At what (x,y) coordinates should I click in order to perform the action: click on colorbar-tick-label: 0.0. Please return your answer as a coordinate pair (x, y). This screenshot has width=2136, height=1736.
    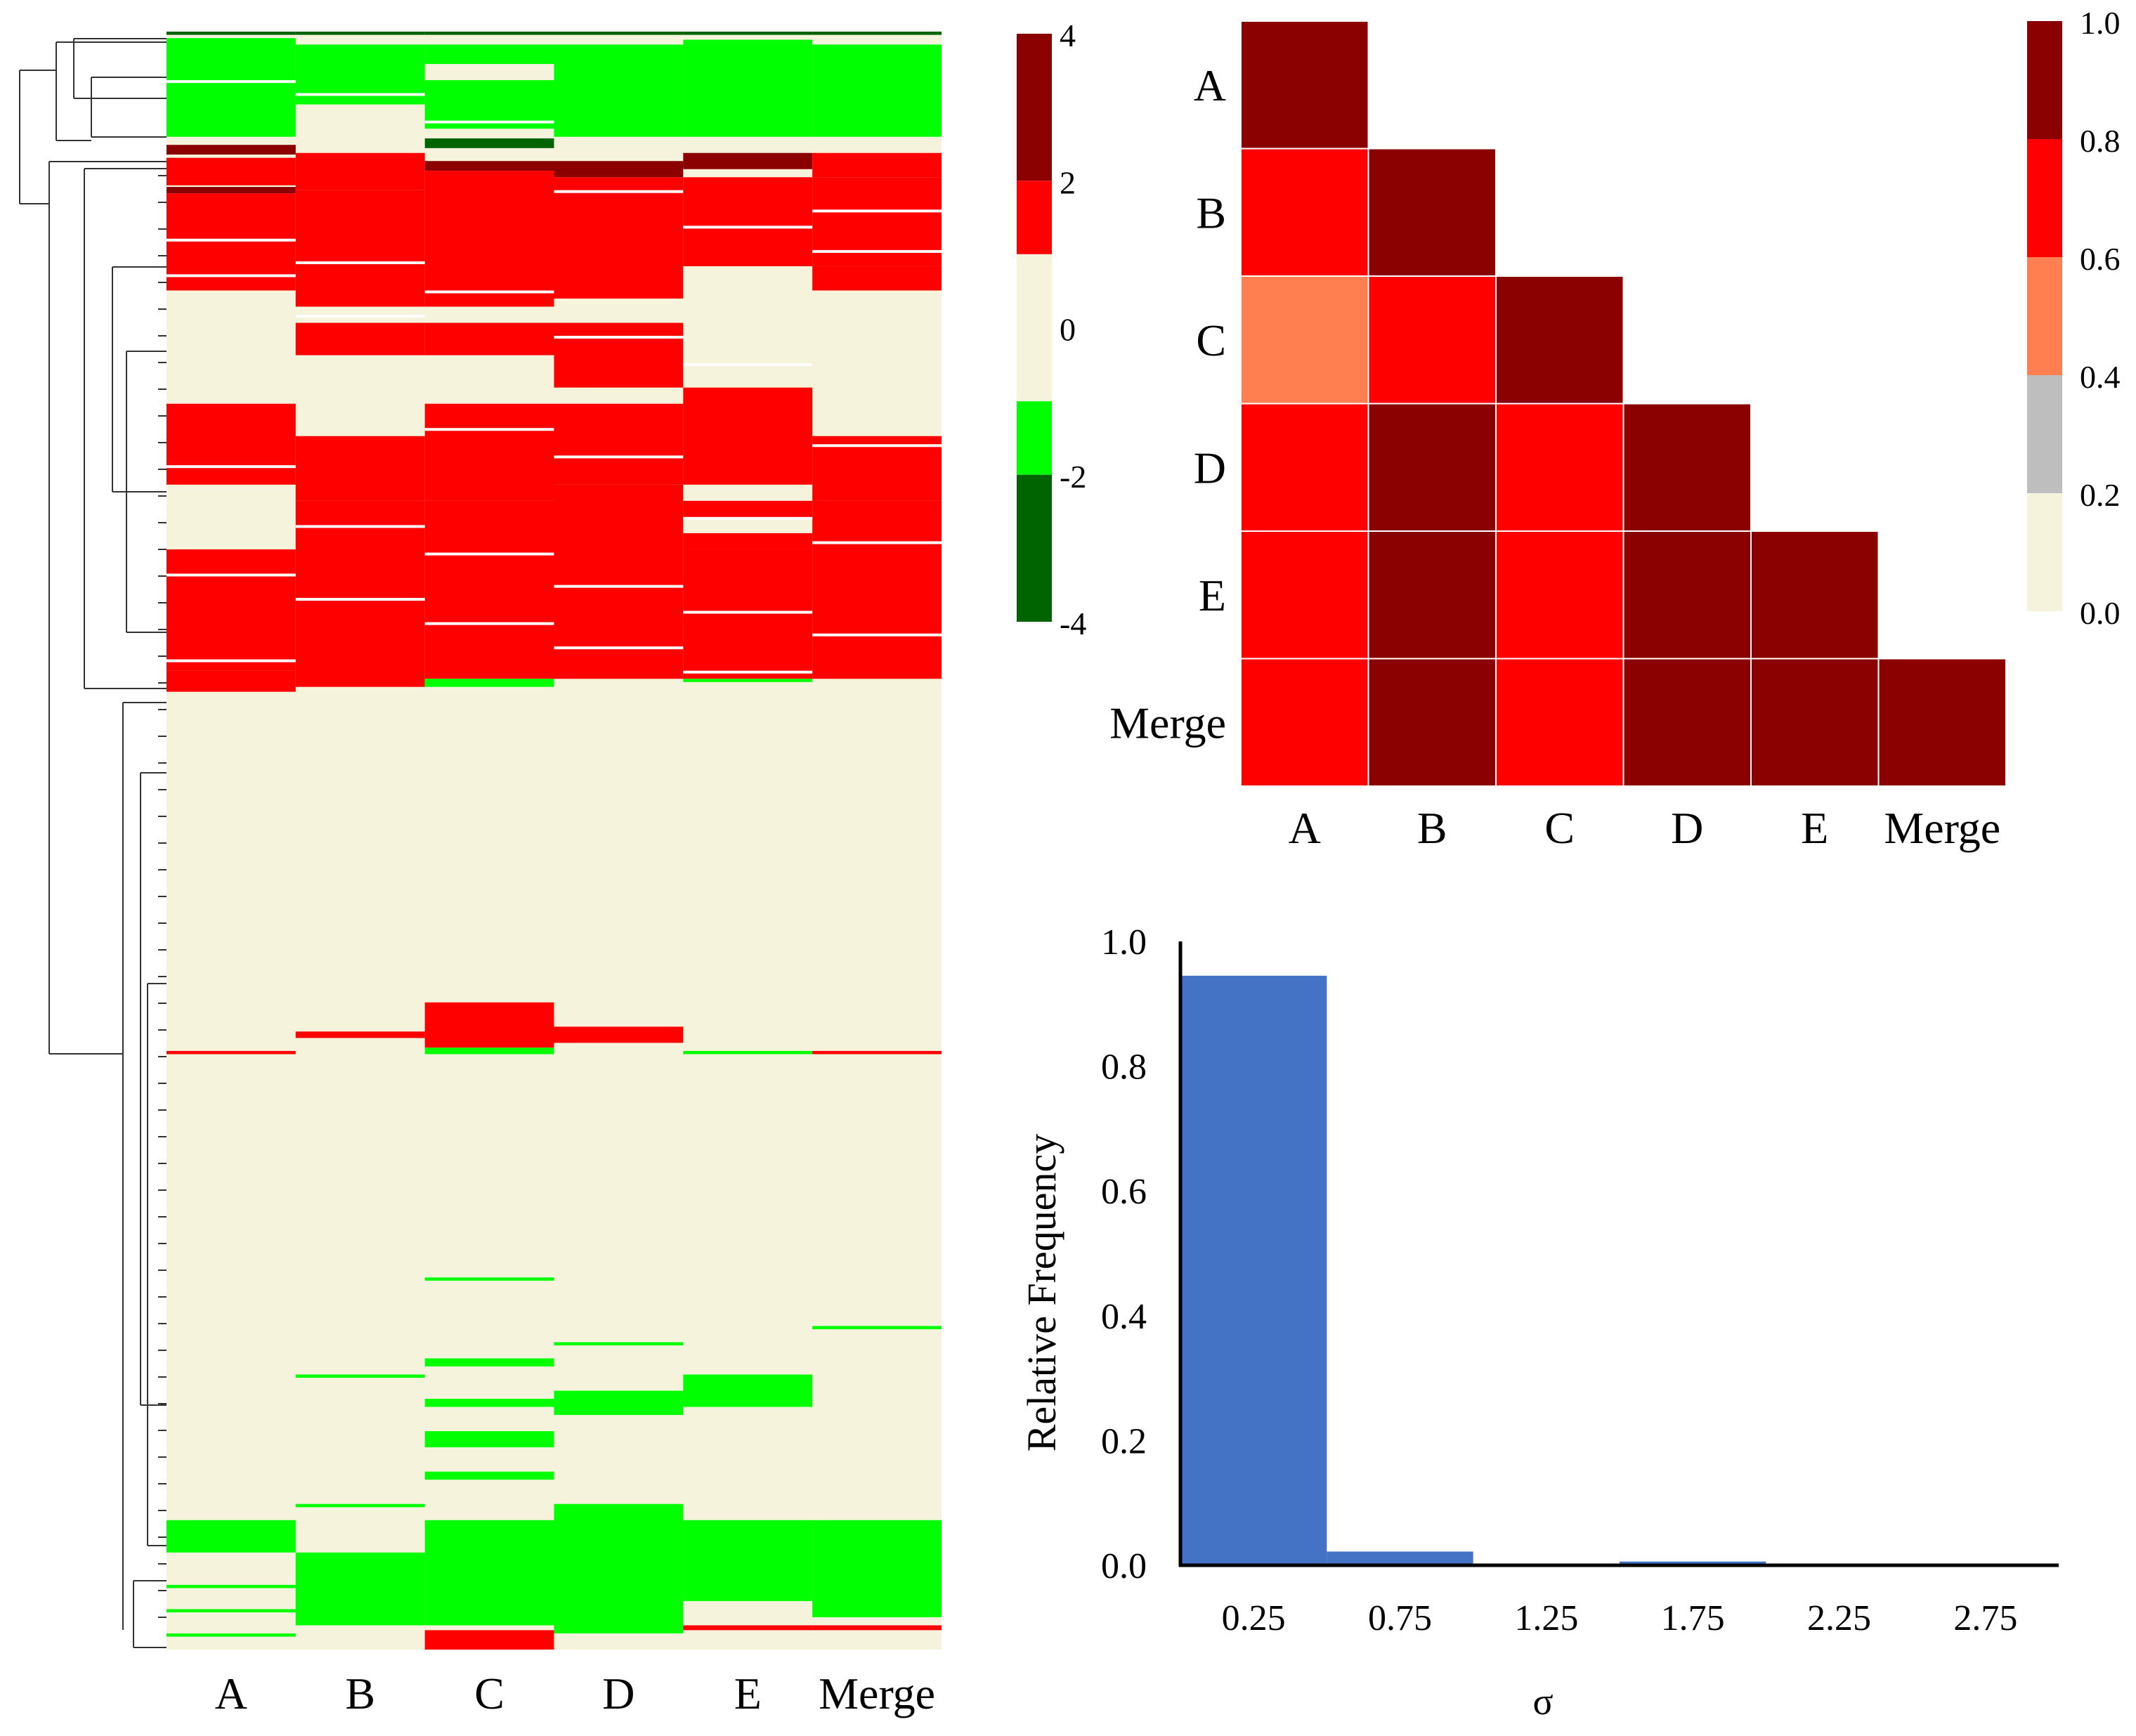
    Looking at the image, I should click on (2100, 613).